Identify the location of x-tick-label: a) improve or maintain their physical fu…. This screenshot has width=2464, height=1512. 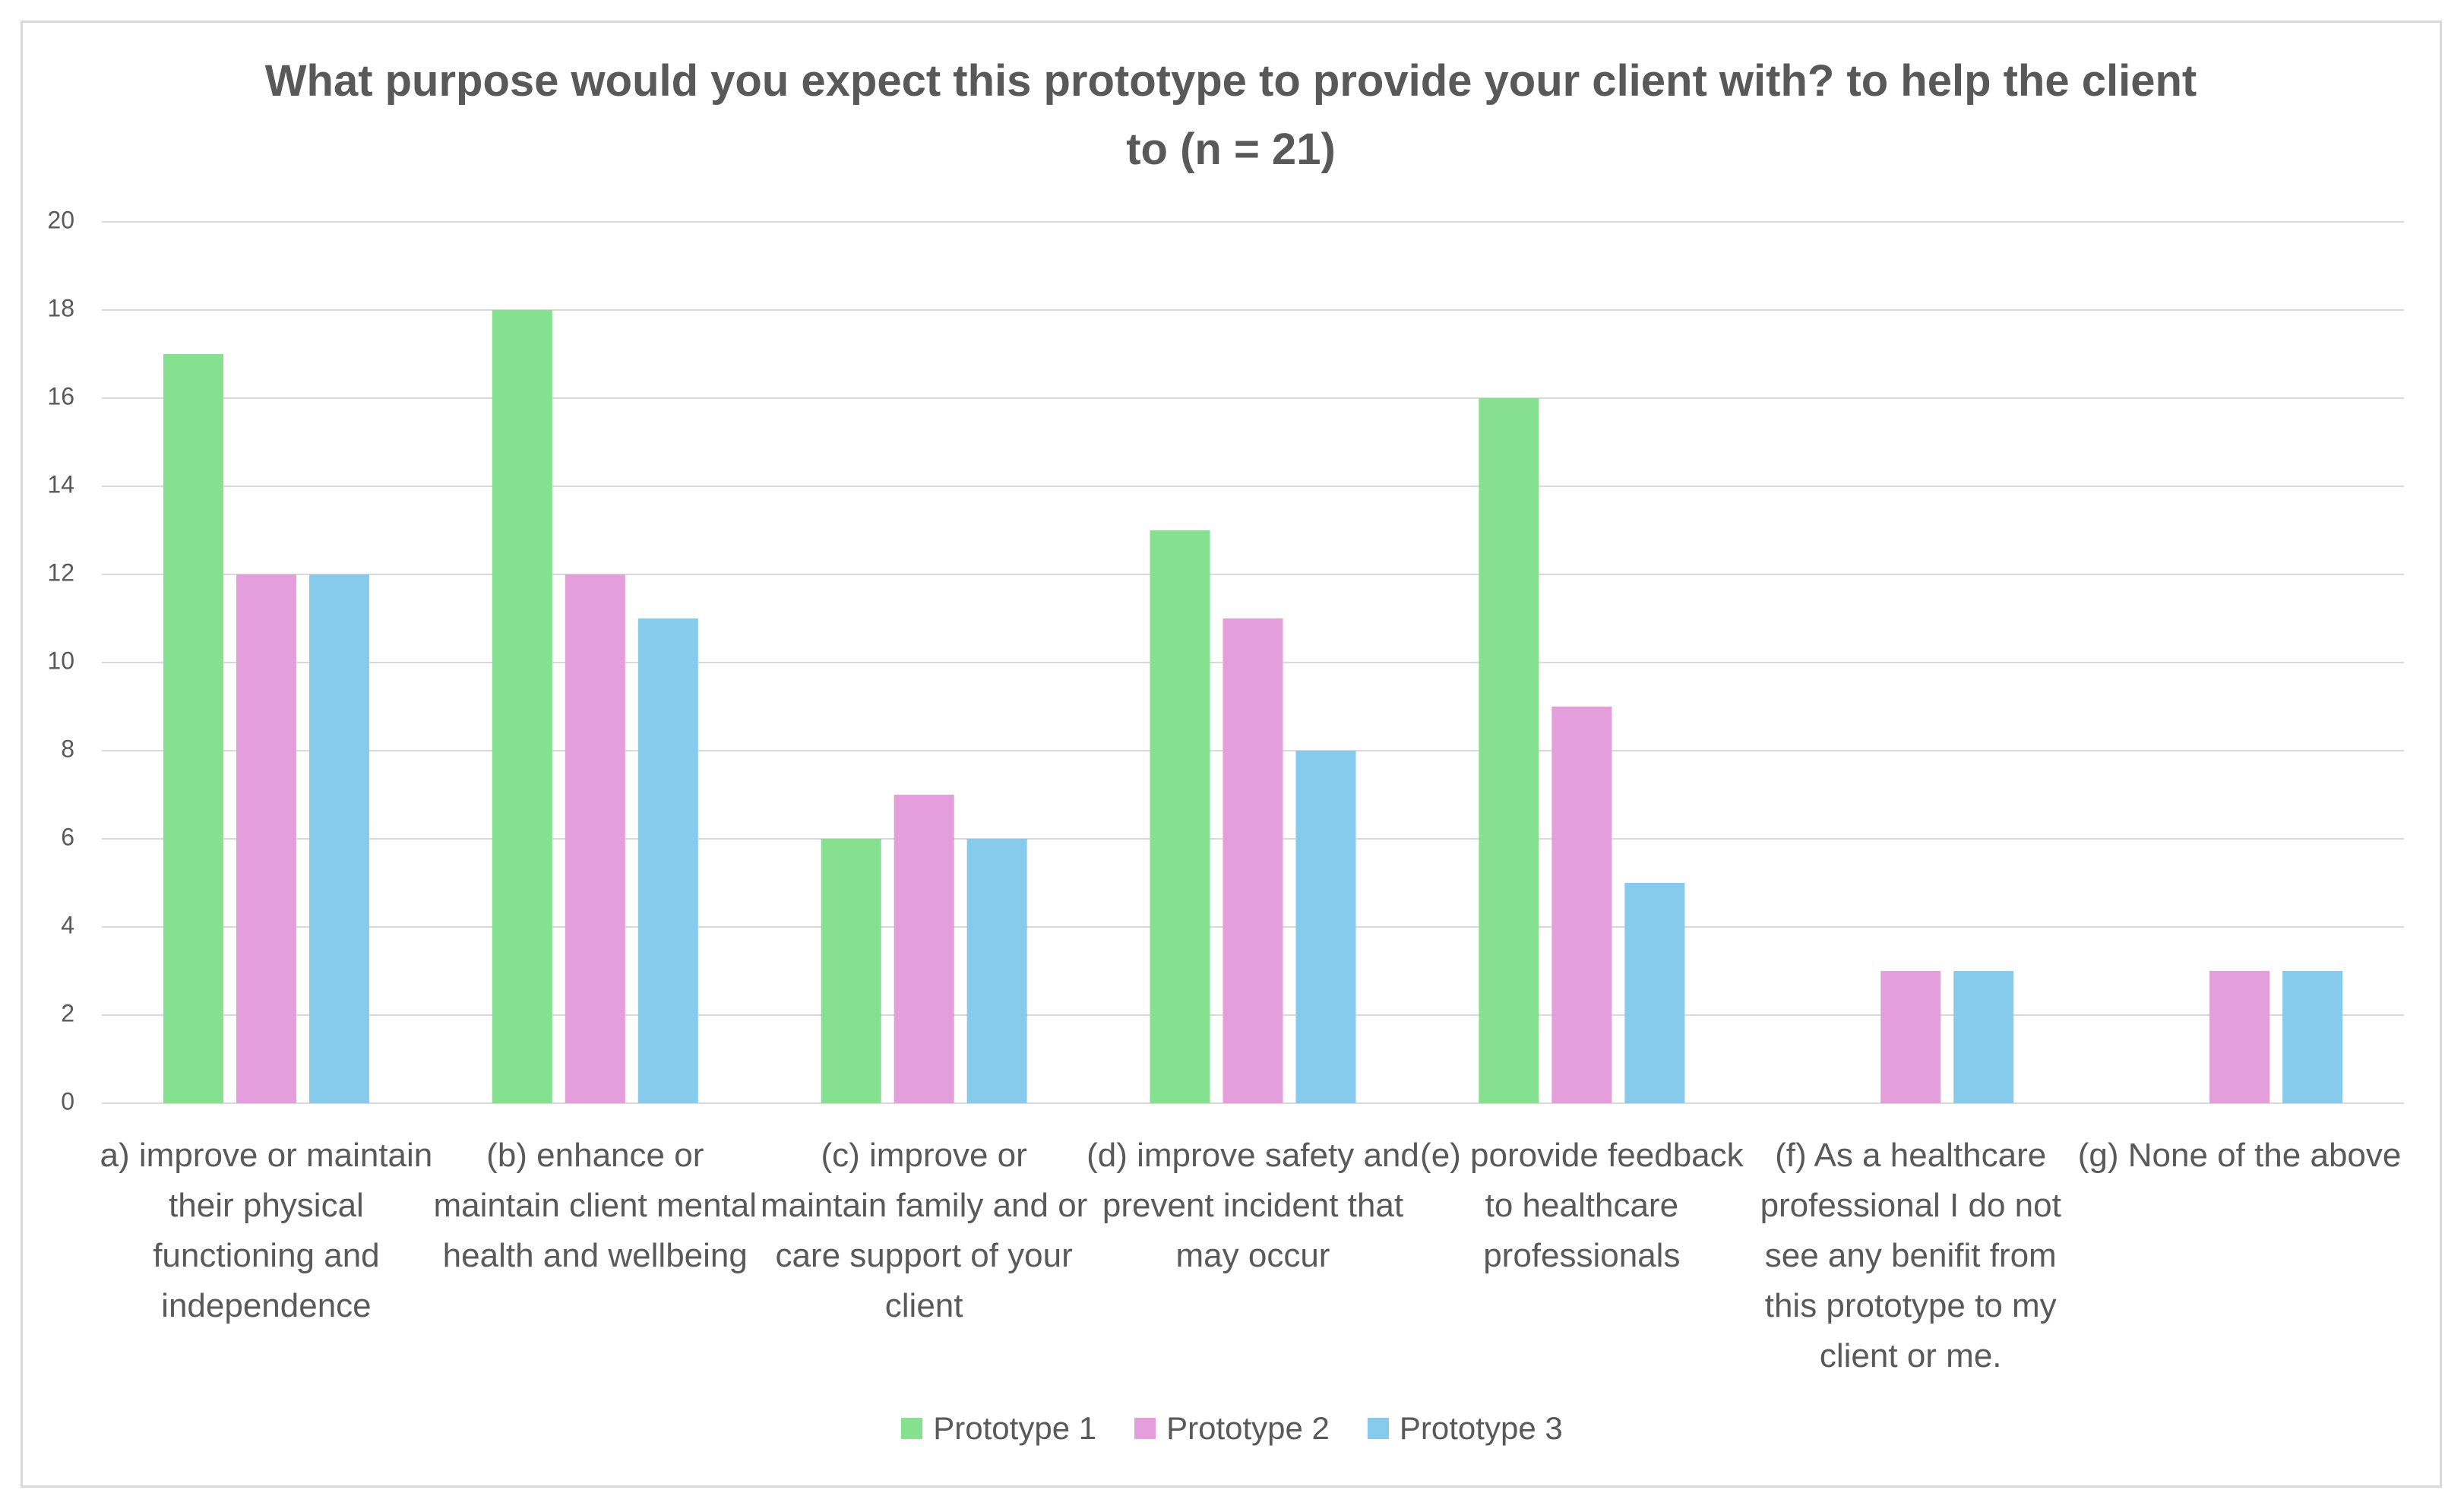
(266, 1230).